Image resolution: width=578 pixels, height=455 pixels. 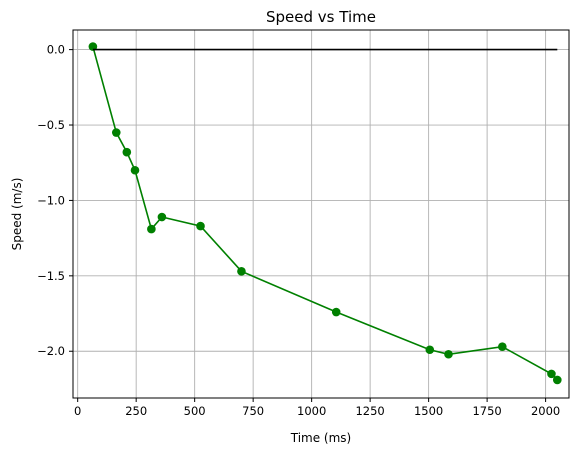 What do you see at coordinates (51, 125) in the screenshot?
I see `y-tick-label: −0.5` at bounding box center [51, 125].